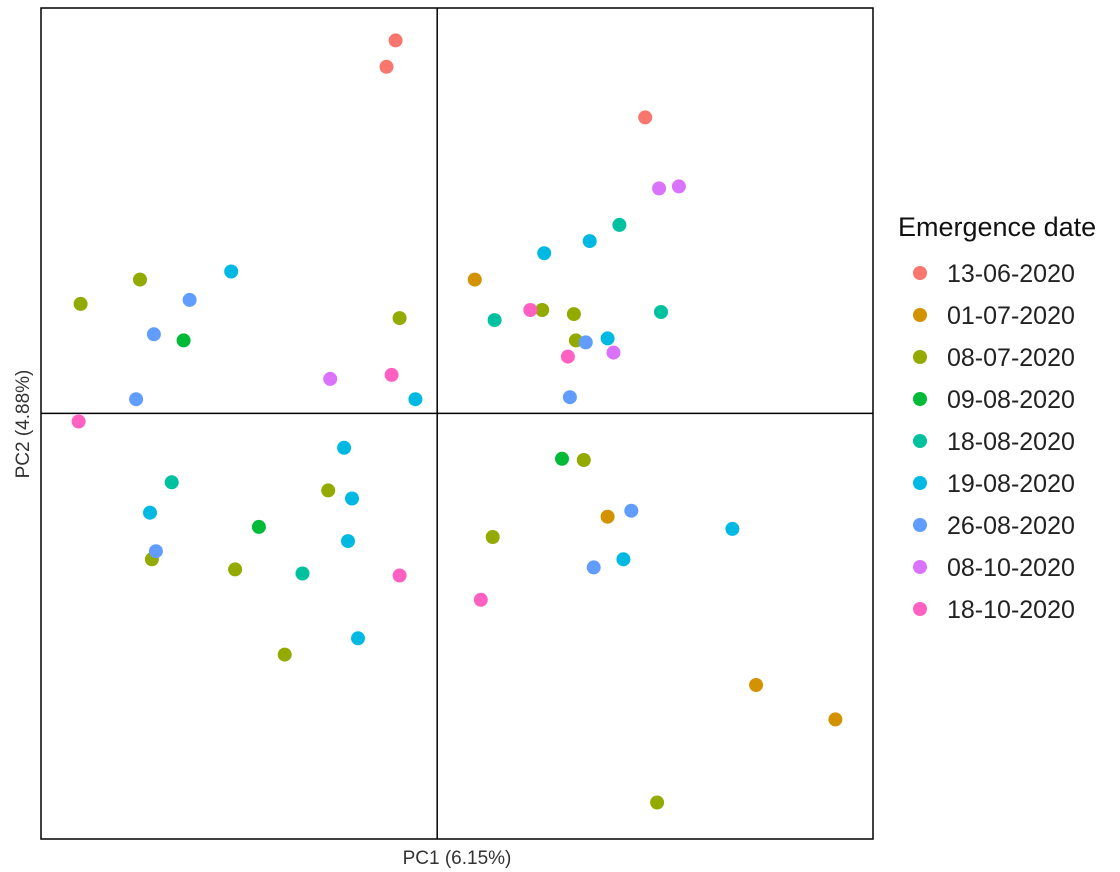  What do you see at coordinates (997, 227) in the screenshot?
I see `legend-title: Emergence date` at bounding box center [997, 227].